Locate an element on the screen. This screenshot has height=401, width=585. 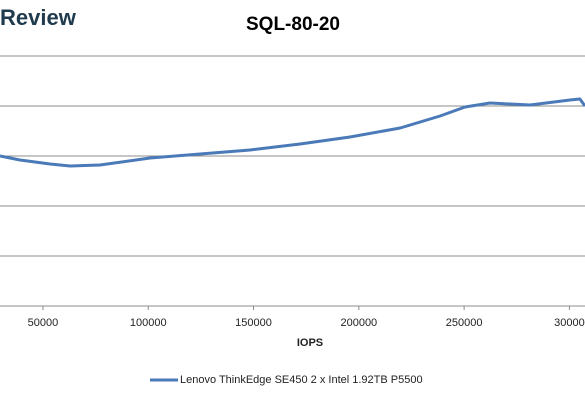
x-tick-label: 150000 is located at coordinates (253, 323).